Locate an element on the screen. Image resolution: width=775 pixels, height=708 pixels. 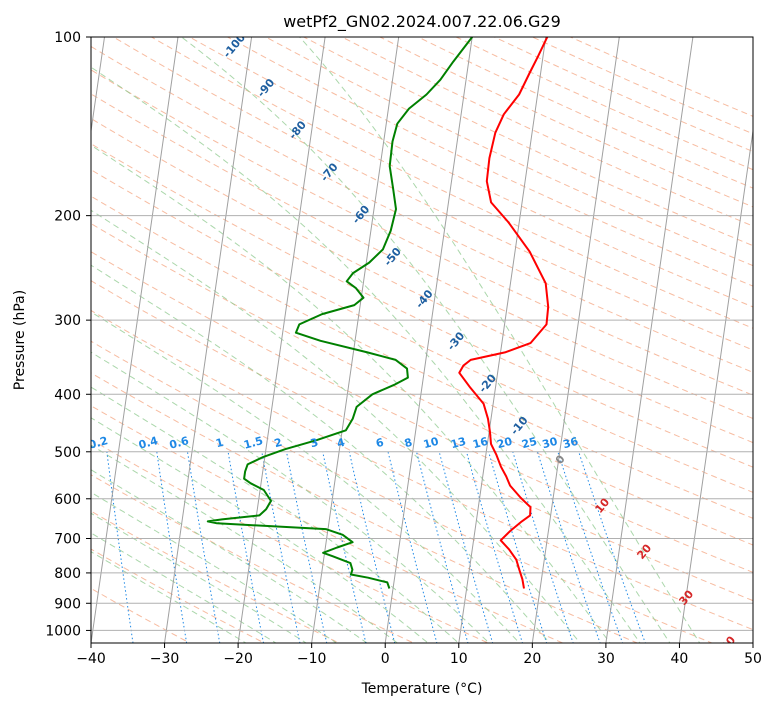
x-tick-label: 0 is located at coordinates (385, 659).